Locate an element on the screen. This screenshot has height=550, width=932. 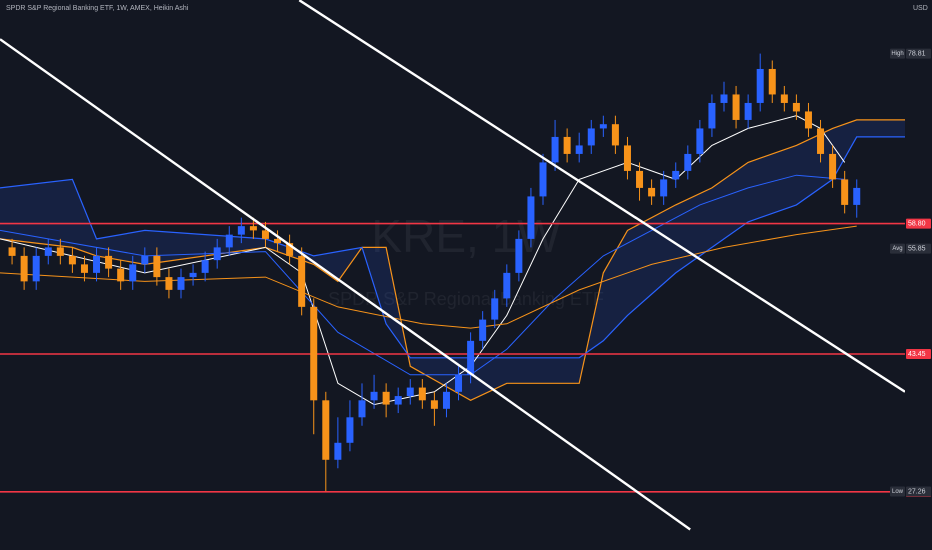
price-tag-label: 27.26 is located at coordinates (917, 491).